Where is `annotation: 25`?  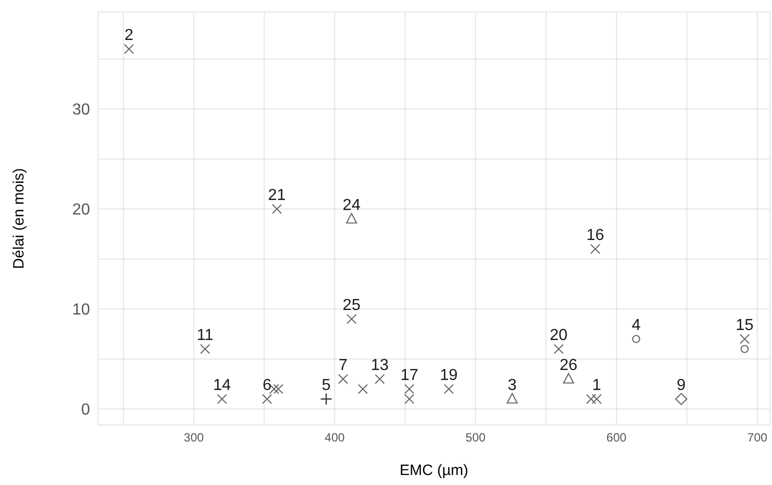
annotation: 25 is located at coordinates (351, 305).